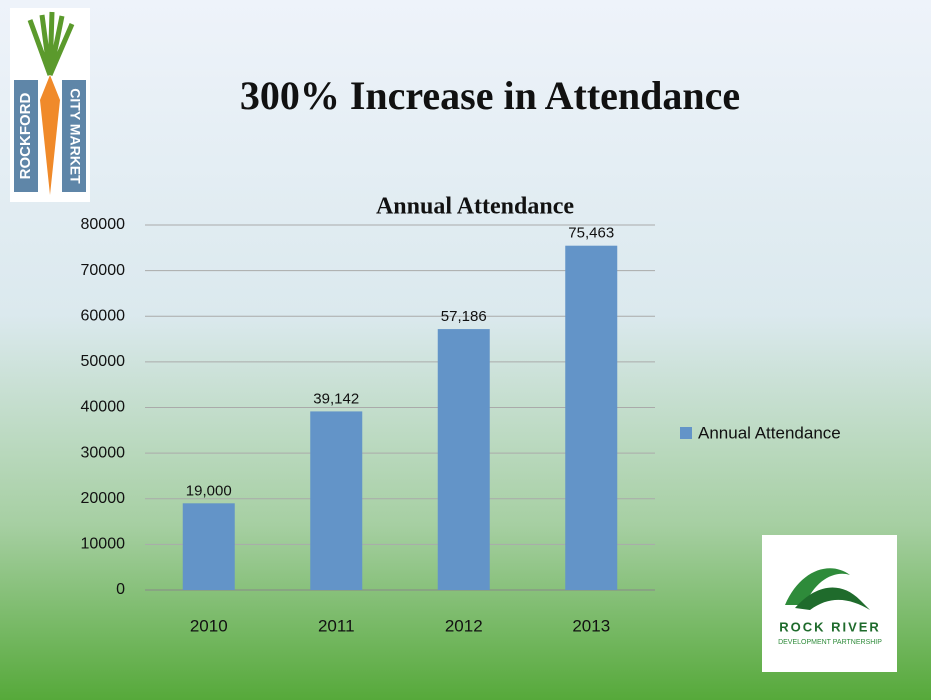  What do you see at coordinates (103, 407) in the screenshot?
I see `y-tick-label: 40000` at bounding box center [103, 407].